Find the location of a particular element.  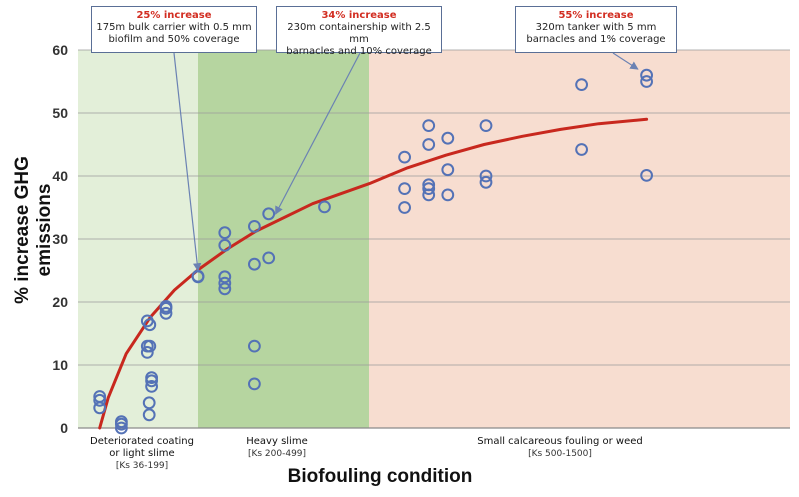

y-tick-label: 0 is located at coordinates (64, 428).